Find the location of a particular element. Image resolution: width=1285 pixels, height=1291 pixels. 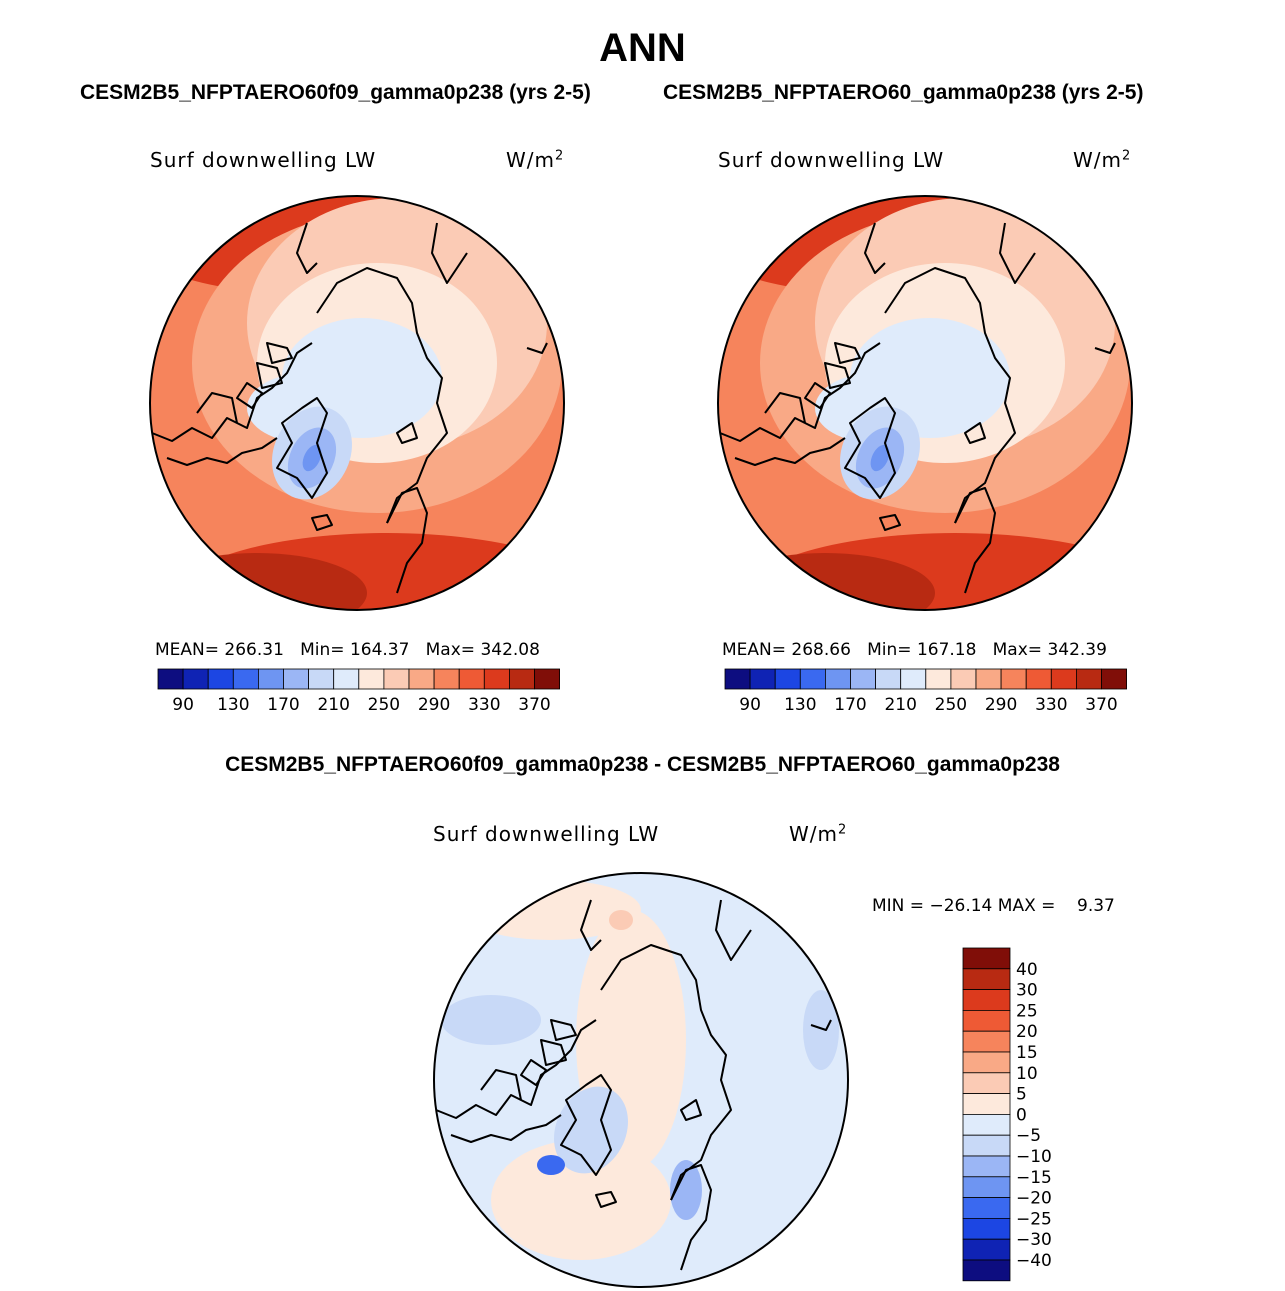

colorbar-tick-label: −40 is located at coordinates (1034, 1261).